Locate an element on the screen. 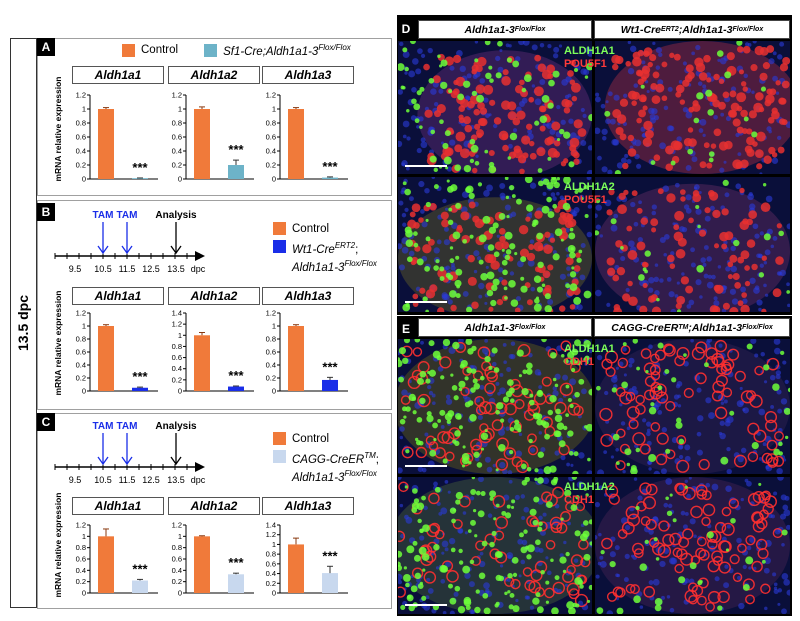 Image resolution: width=800 pixels, height=621 pixels. gene-title-box: Aldh1a3 is located at coordinates (308, 75).